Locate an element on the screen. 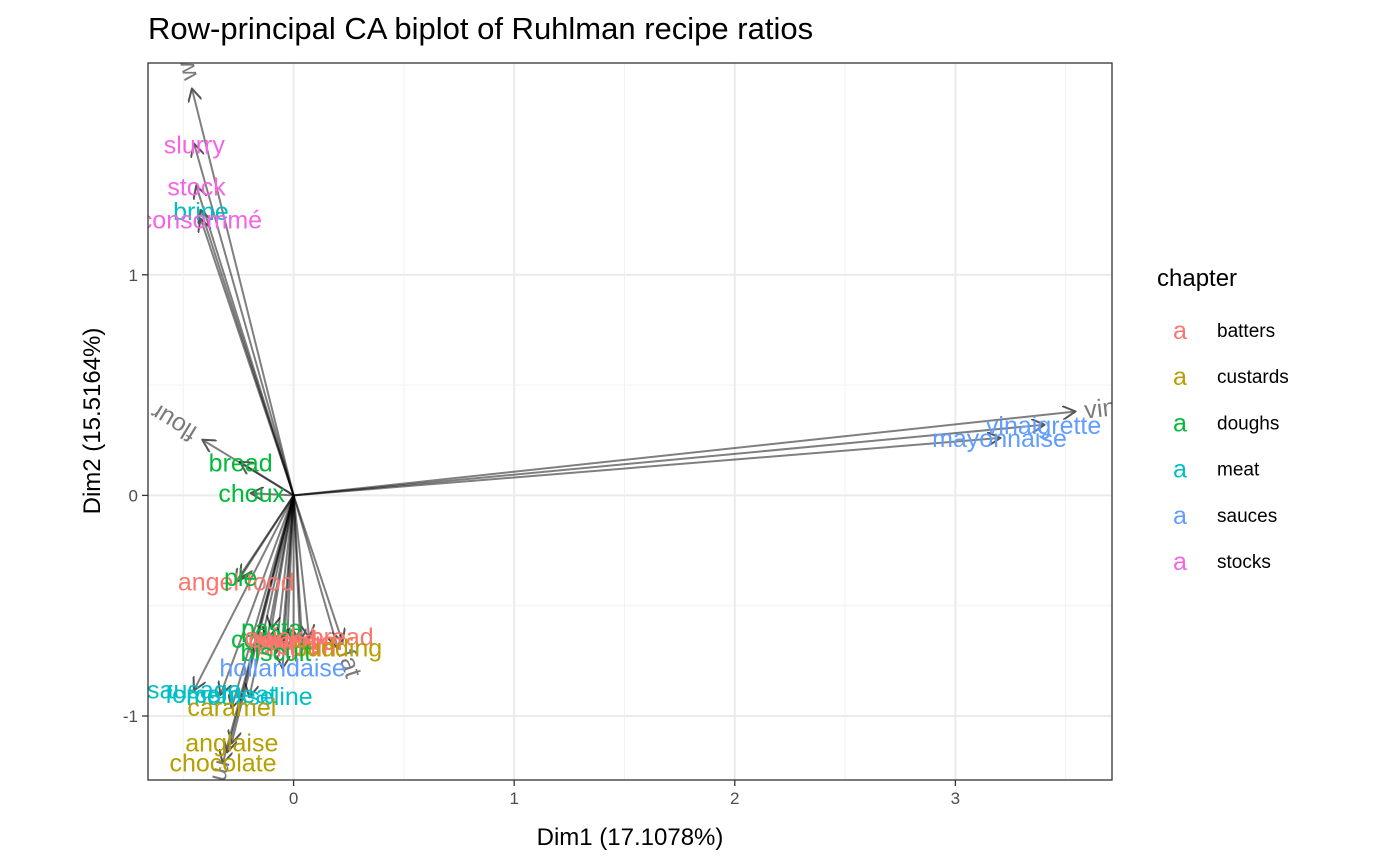 Image resolution: width=1400 pixels, height=866 pixels. row-point-label: popover is located at coordinates (300, 642).